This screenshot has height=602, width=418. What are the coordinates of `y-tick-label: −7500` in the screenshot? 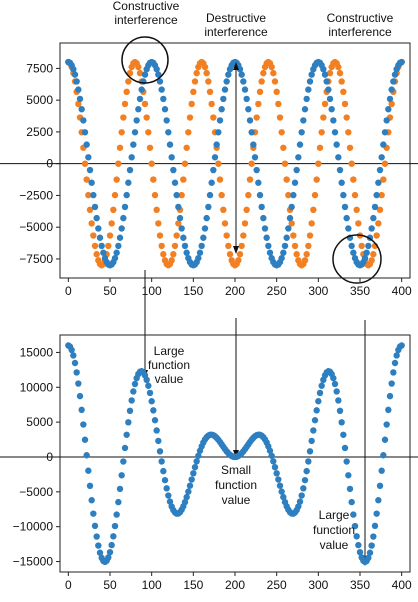 It's located at (36, 259).